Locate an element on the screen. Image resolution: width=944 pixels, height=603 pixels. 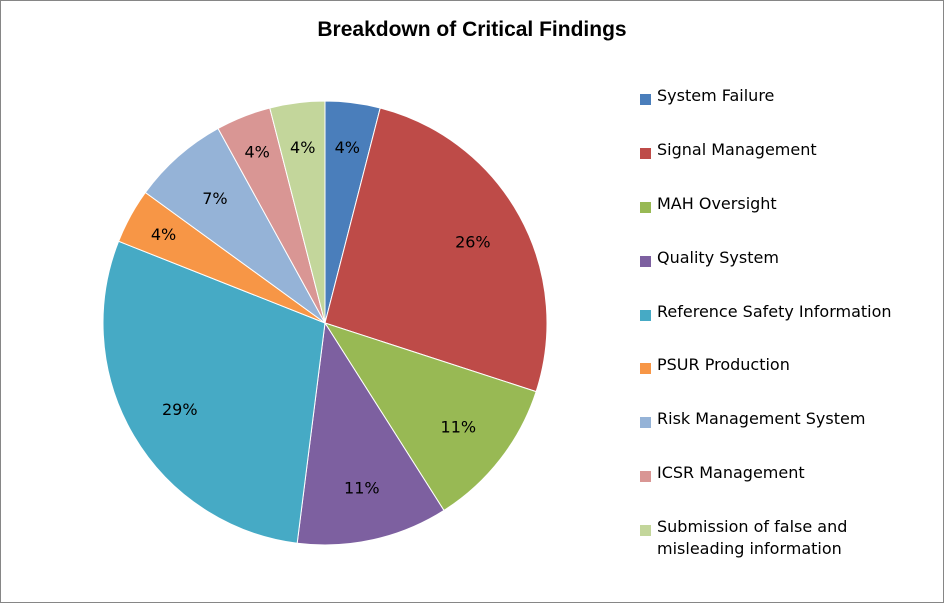
slice-label-3: 11% is located at coordinates (362, 488).